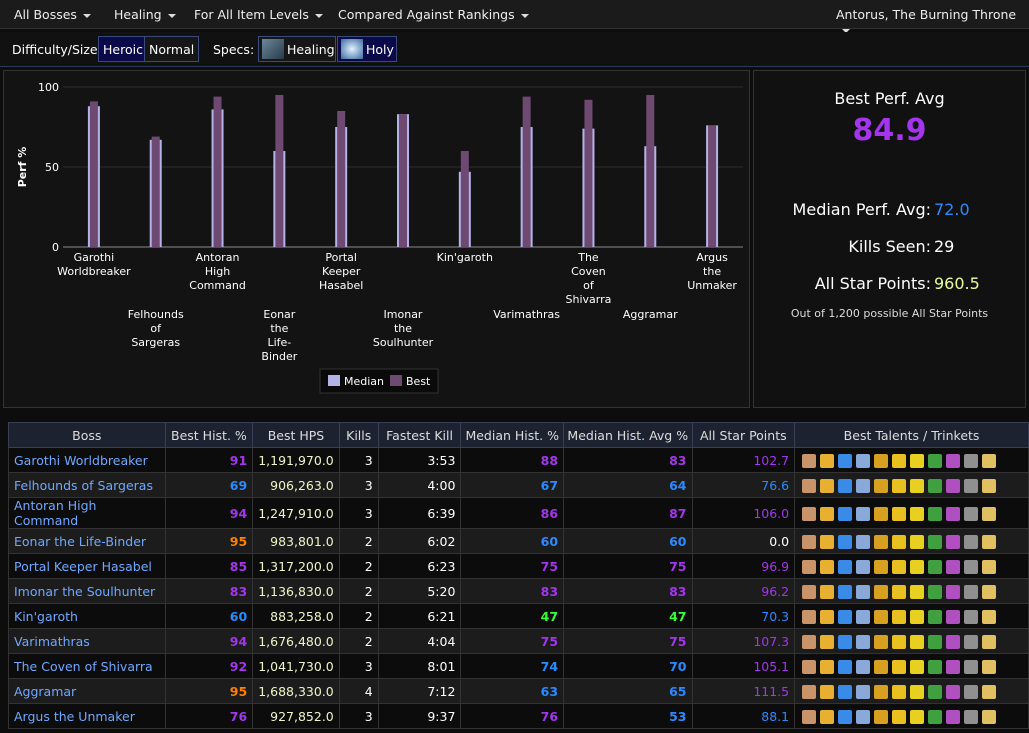 Image resolution: width=1029 pixels, height=733 pixels. What do you see at coordinates (367, 49) in the screenshot?
I see `spec-button: Holy` at bounding box center [367, 49].